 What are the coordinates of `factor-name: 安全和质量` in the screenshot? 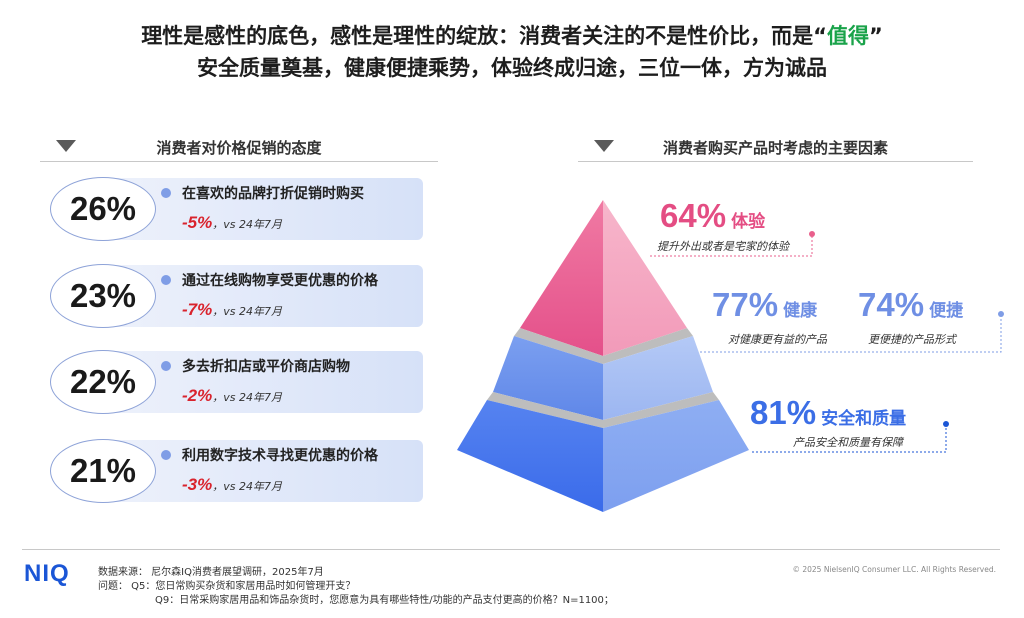 It's located at (864, 419).